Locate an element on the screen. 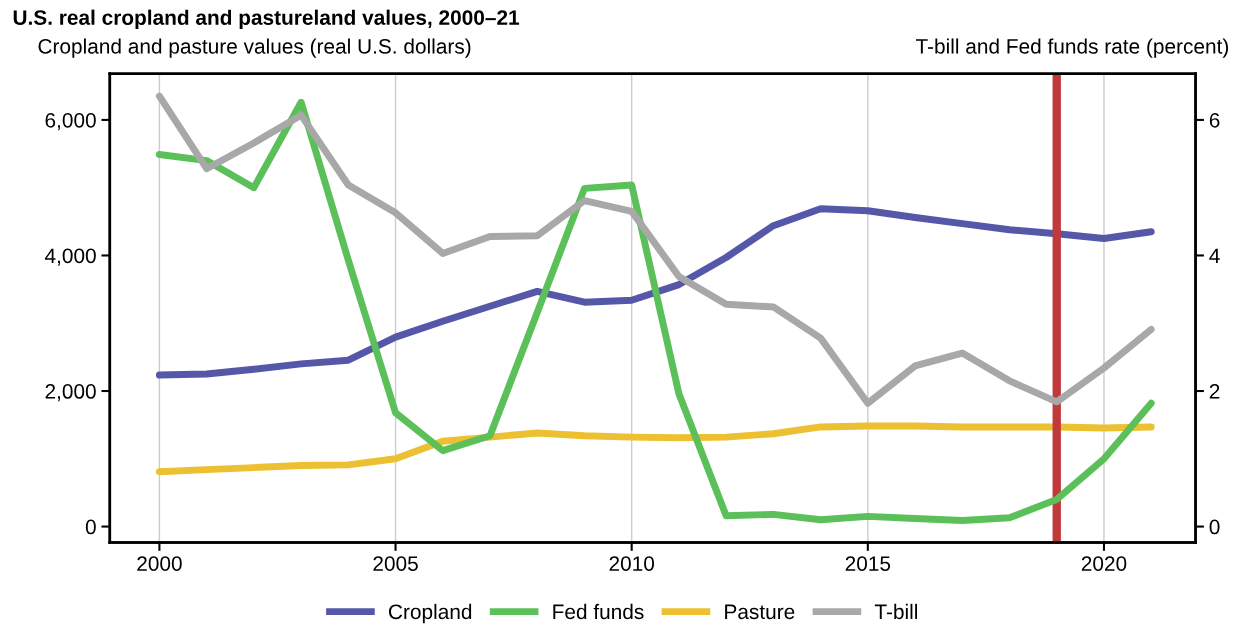 This screenshot has height=642, width=1248. legend-label: Fed funds is located at coordinates (598, 611).